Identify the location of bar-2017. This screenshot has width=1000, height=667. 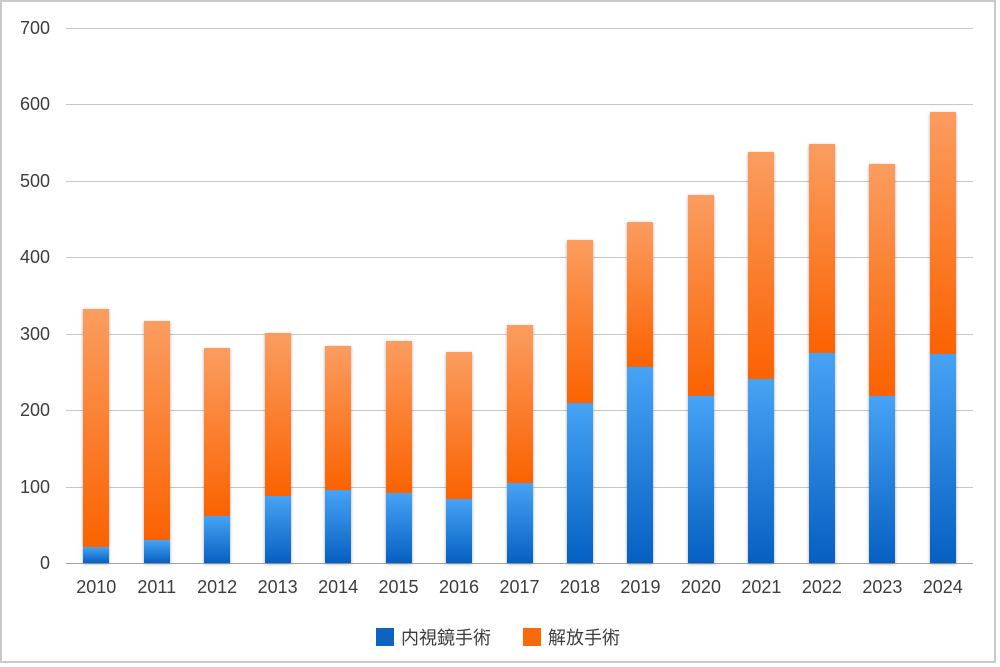
(519, 443).